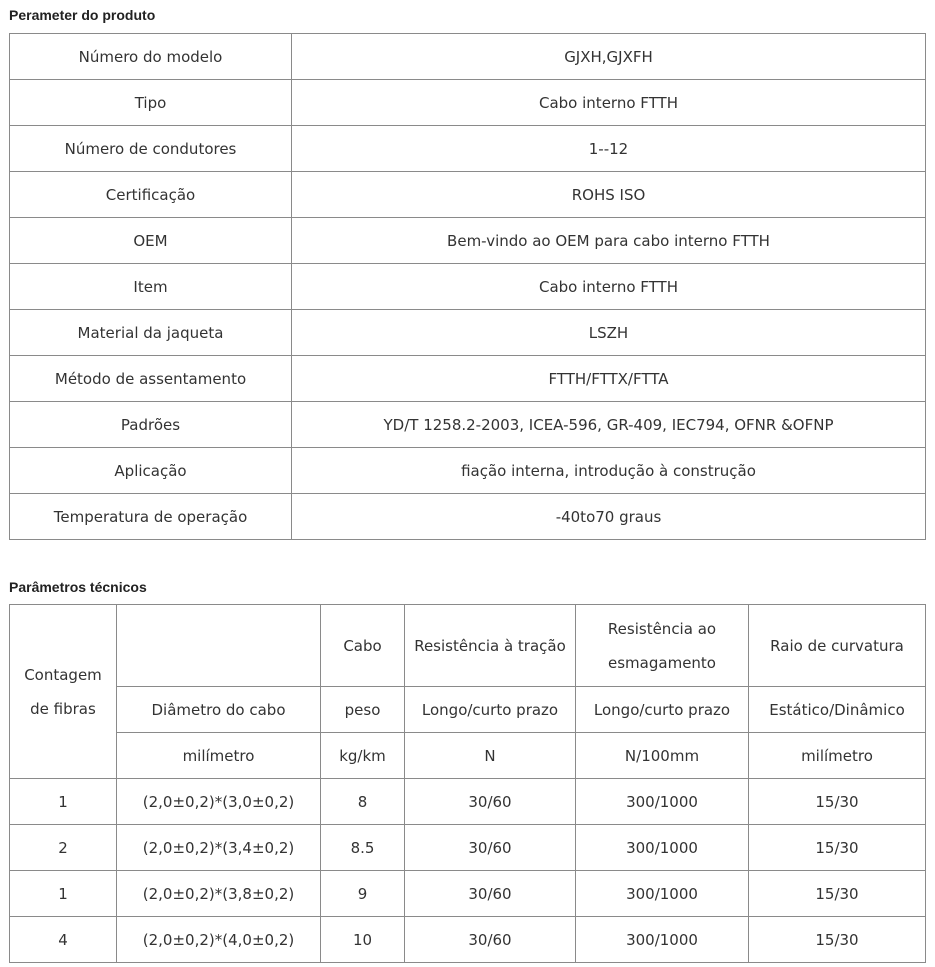  Describe the element at coordinates (150, 240) in the screenshot. I see `param-label: OEM` at that location.